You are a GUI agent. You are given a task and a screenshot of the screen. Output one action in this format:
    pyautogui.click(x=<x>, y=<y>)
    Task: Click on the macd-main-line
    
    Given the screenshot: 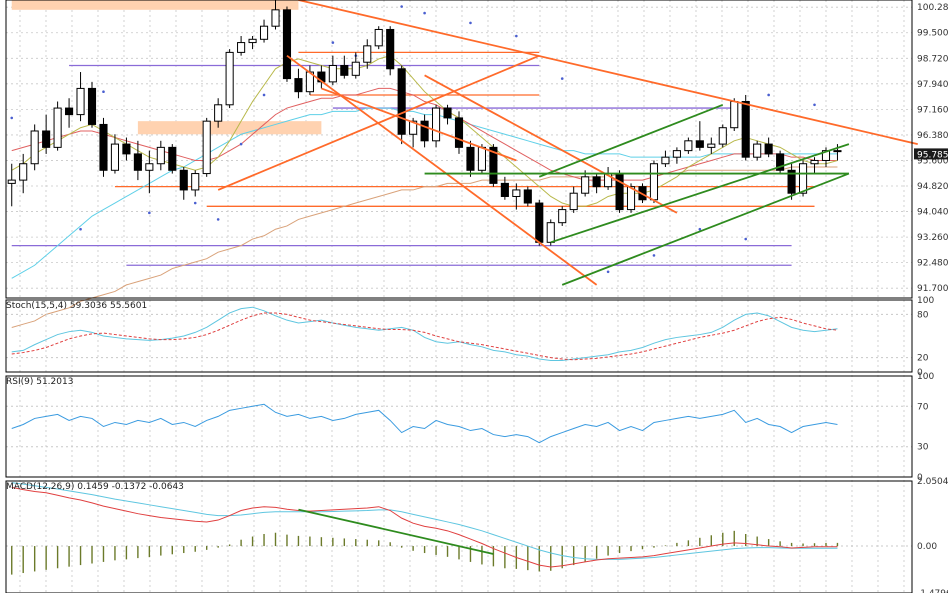 What is the action you would take?
    pyautogui.click(x=424, y=527)
    